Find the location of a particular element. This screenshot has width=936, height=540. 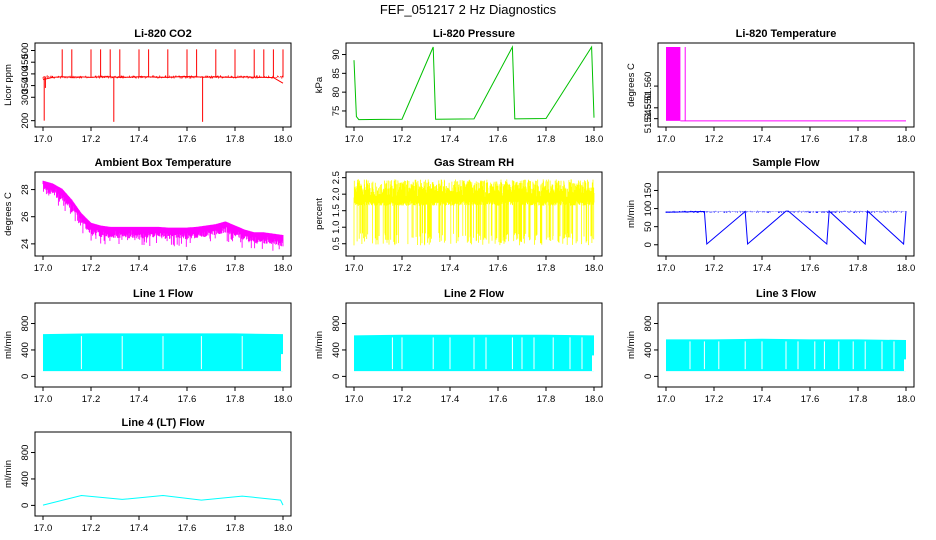

y-tick-label: 0.5 is located at coordinates (336, 243).